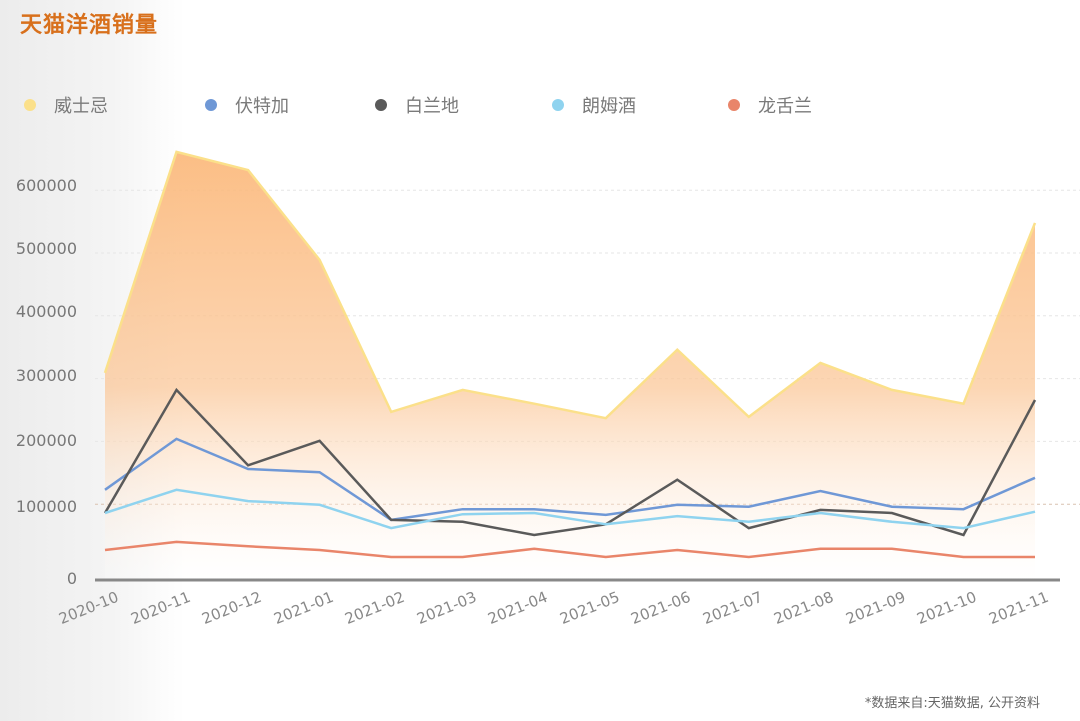 This screenshot has height=721, width=1080. Describe the element at coordinates (262, 106) in the screenshot. I see `legend-label: 伏特加` at that location.